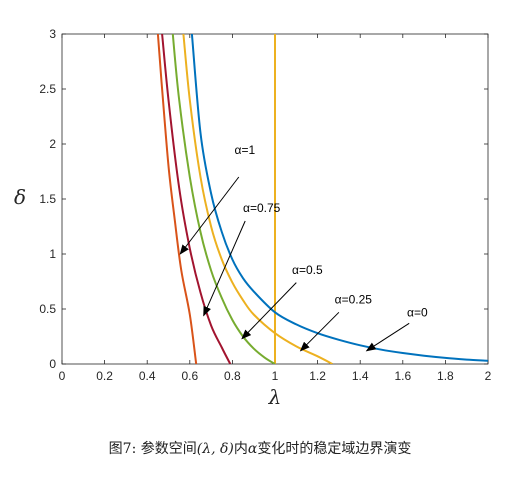 This screenshot has width=520, height=480. What do you see at coordinates (47, 89) in the screenshot?
I see `y-tick-label: 2.5` at bounding box center [47, 89].